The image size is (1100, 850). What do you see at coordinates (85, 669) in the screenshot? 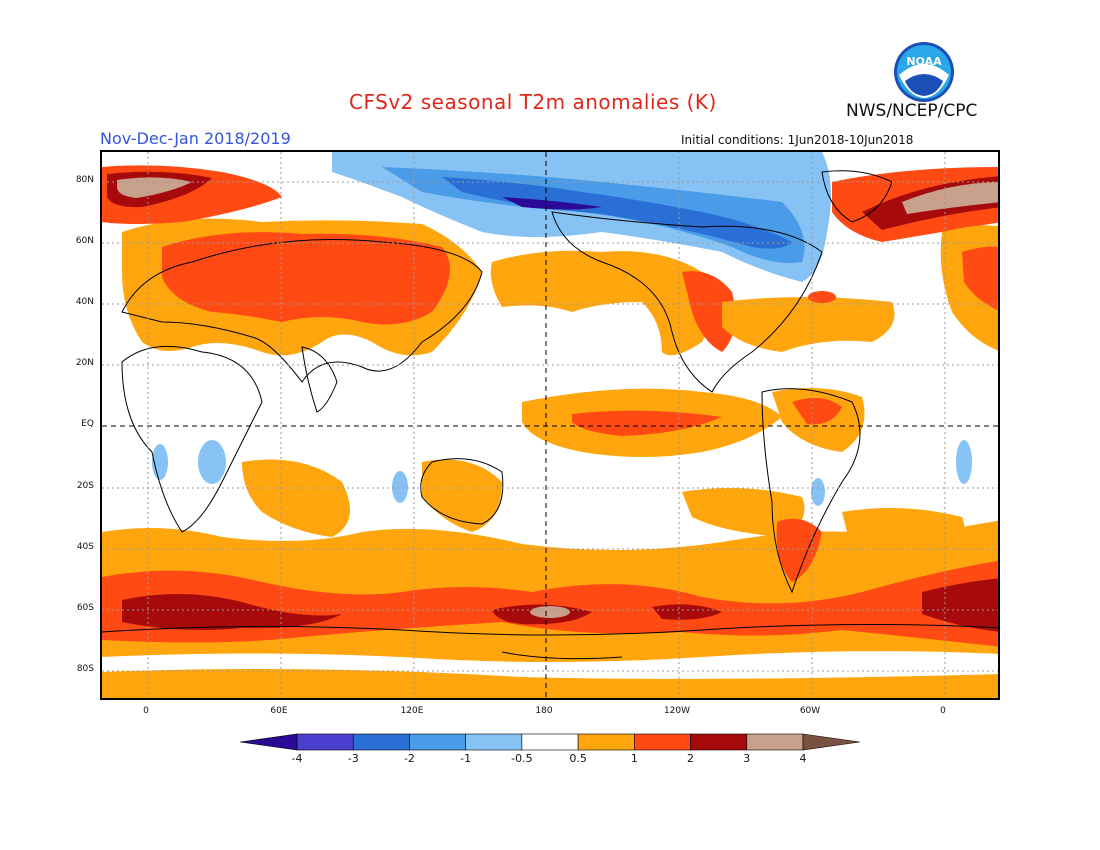
I see `lat-label-80s: 80S` at bounding box center [85, 669].